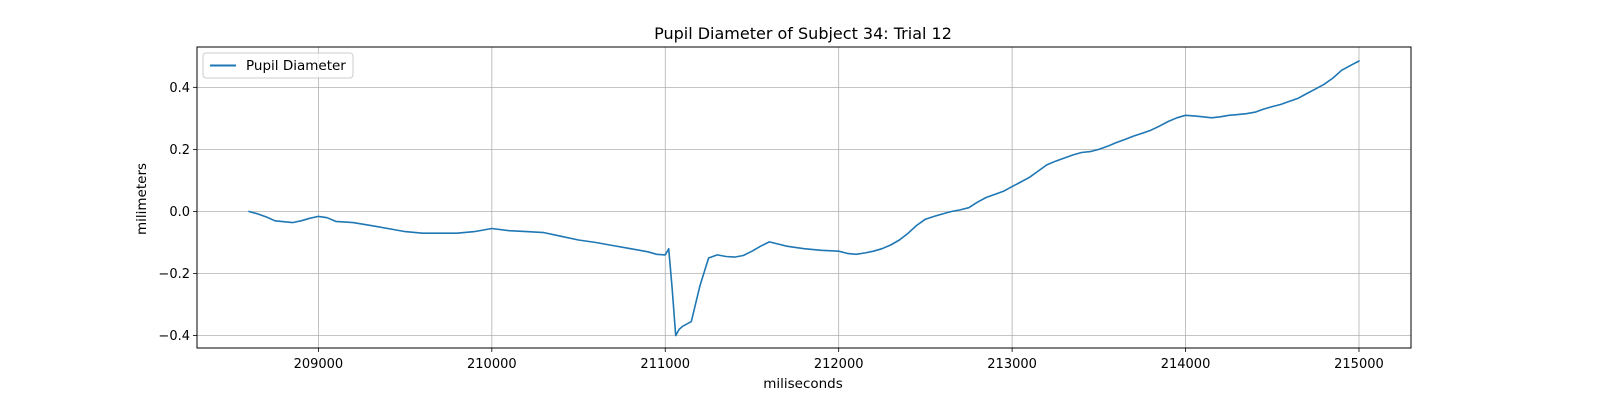  I want to click on x-tick-label-2: 211000, so click(665, 364).